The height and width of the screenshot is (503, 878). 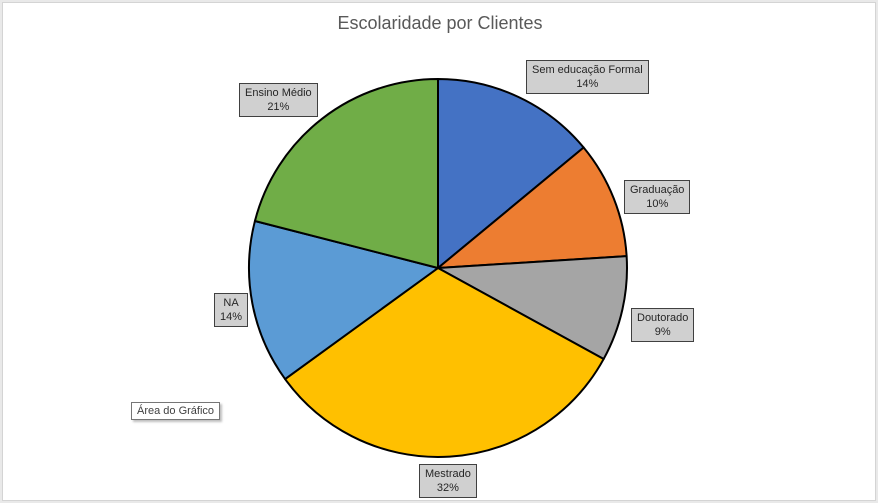 I want to click on data-label-percent: 9%, so click(x=662, y=332).